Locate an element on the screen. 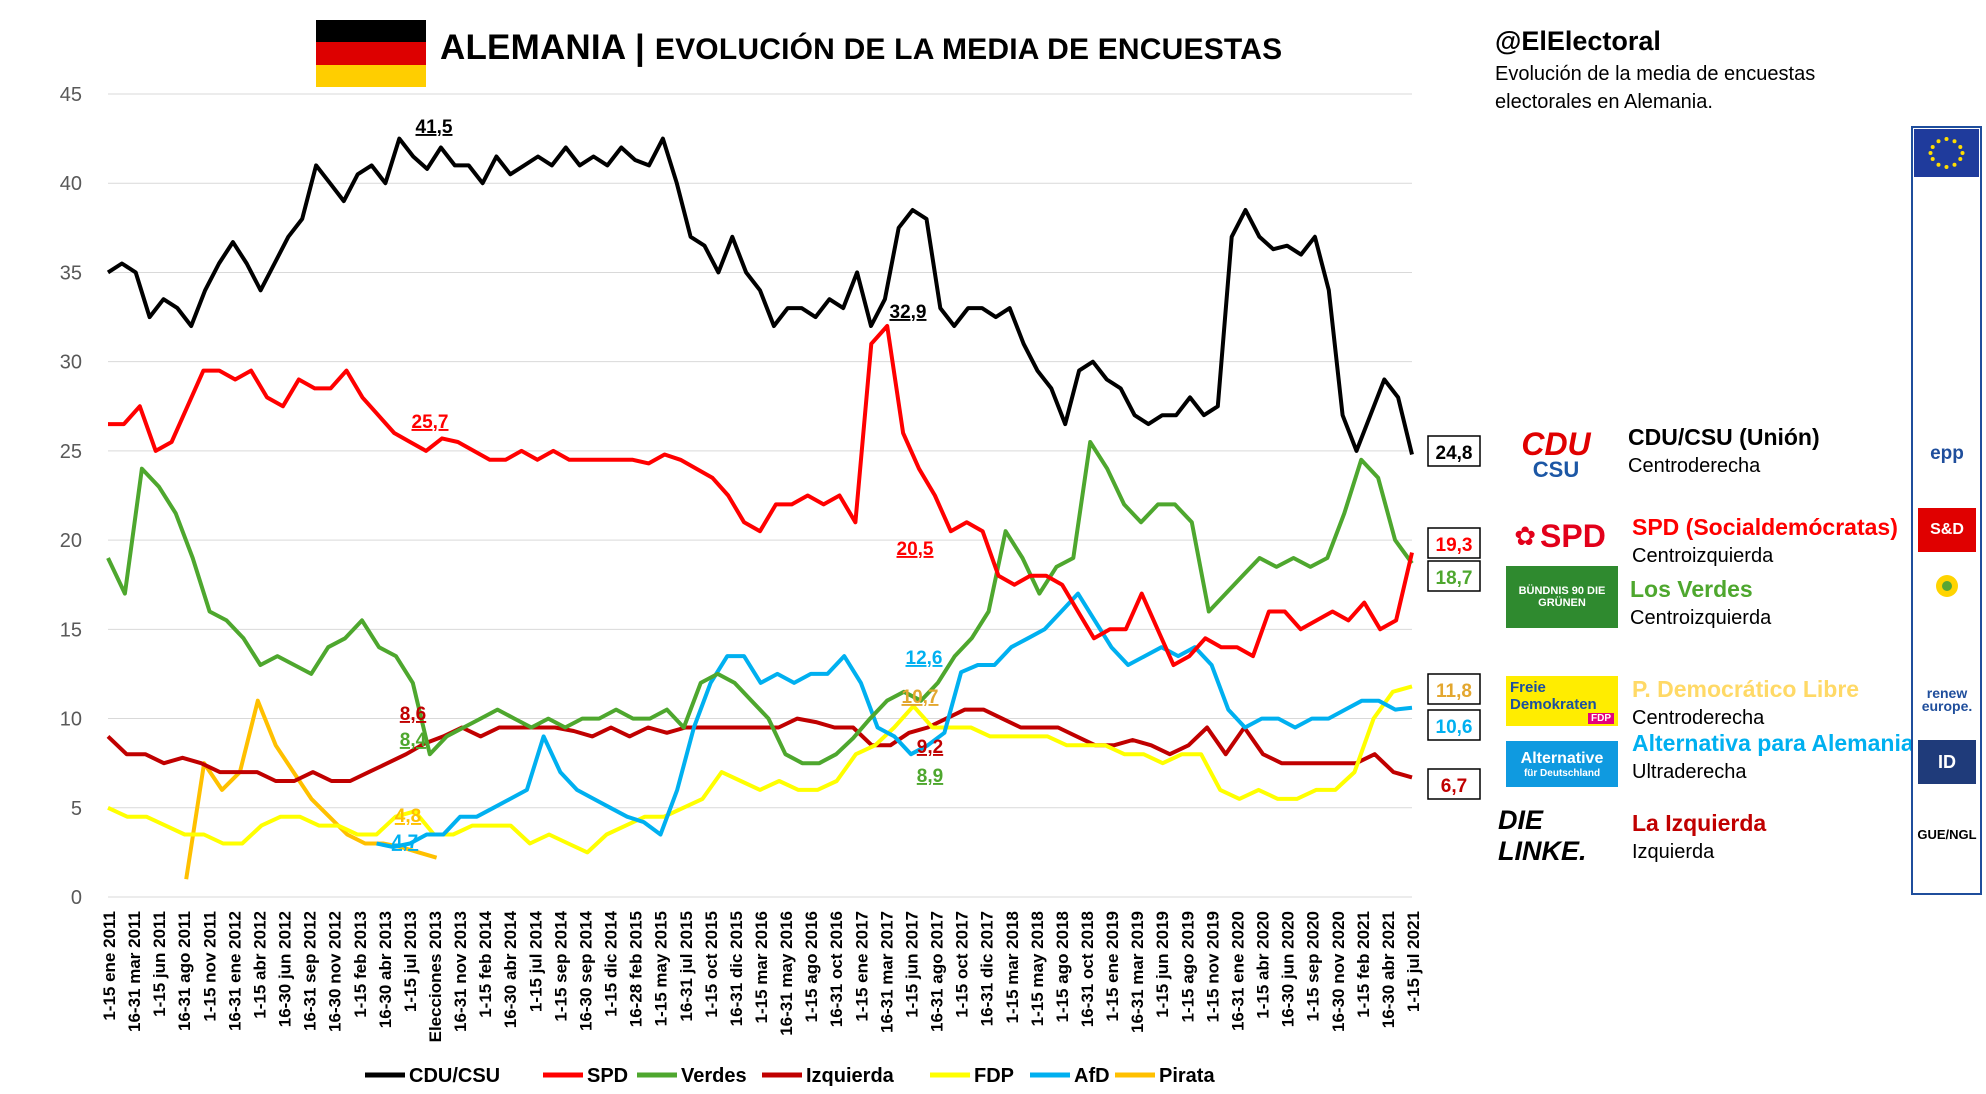 Image resolution: width=1986 pixels, height=1094 pixels. x-tick-label: 1-15 may 2015 is located at coordinates (661, 968).